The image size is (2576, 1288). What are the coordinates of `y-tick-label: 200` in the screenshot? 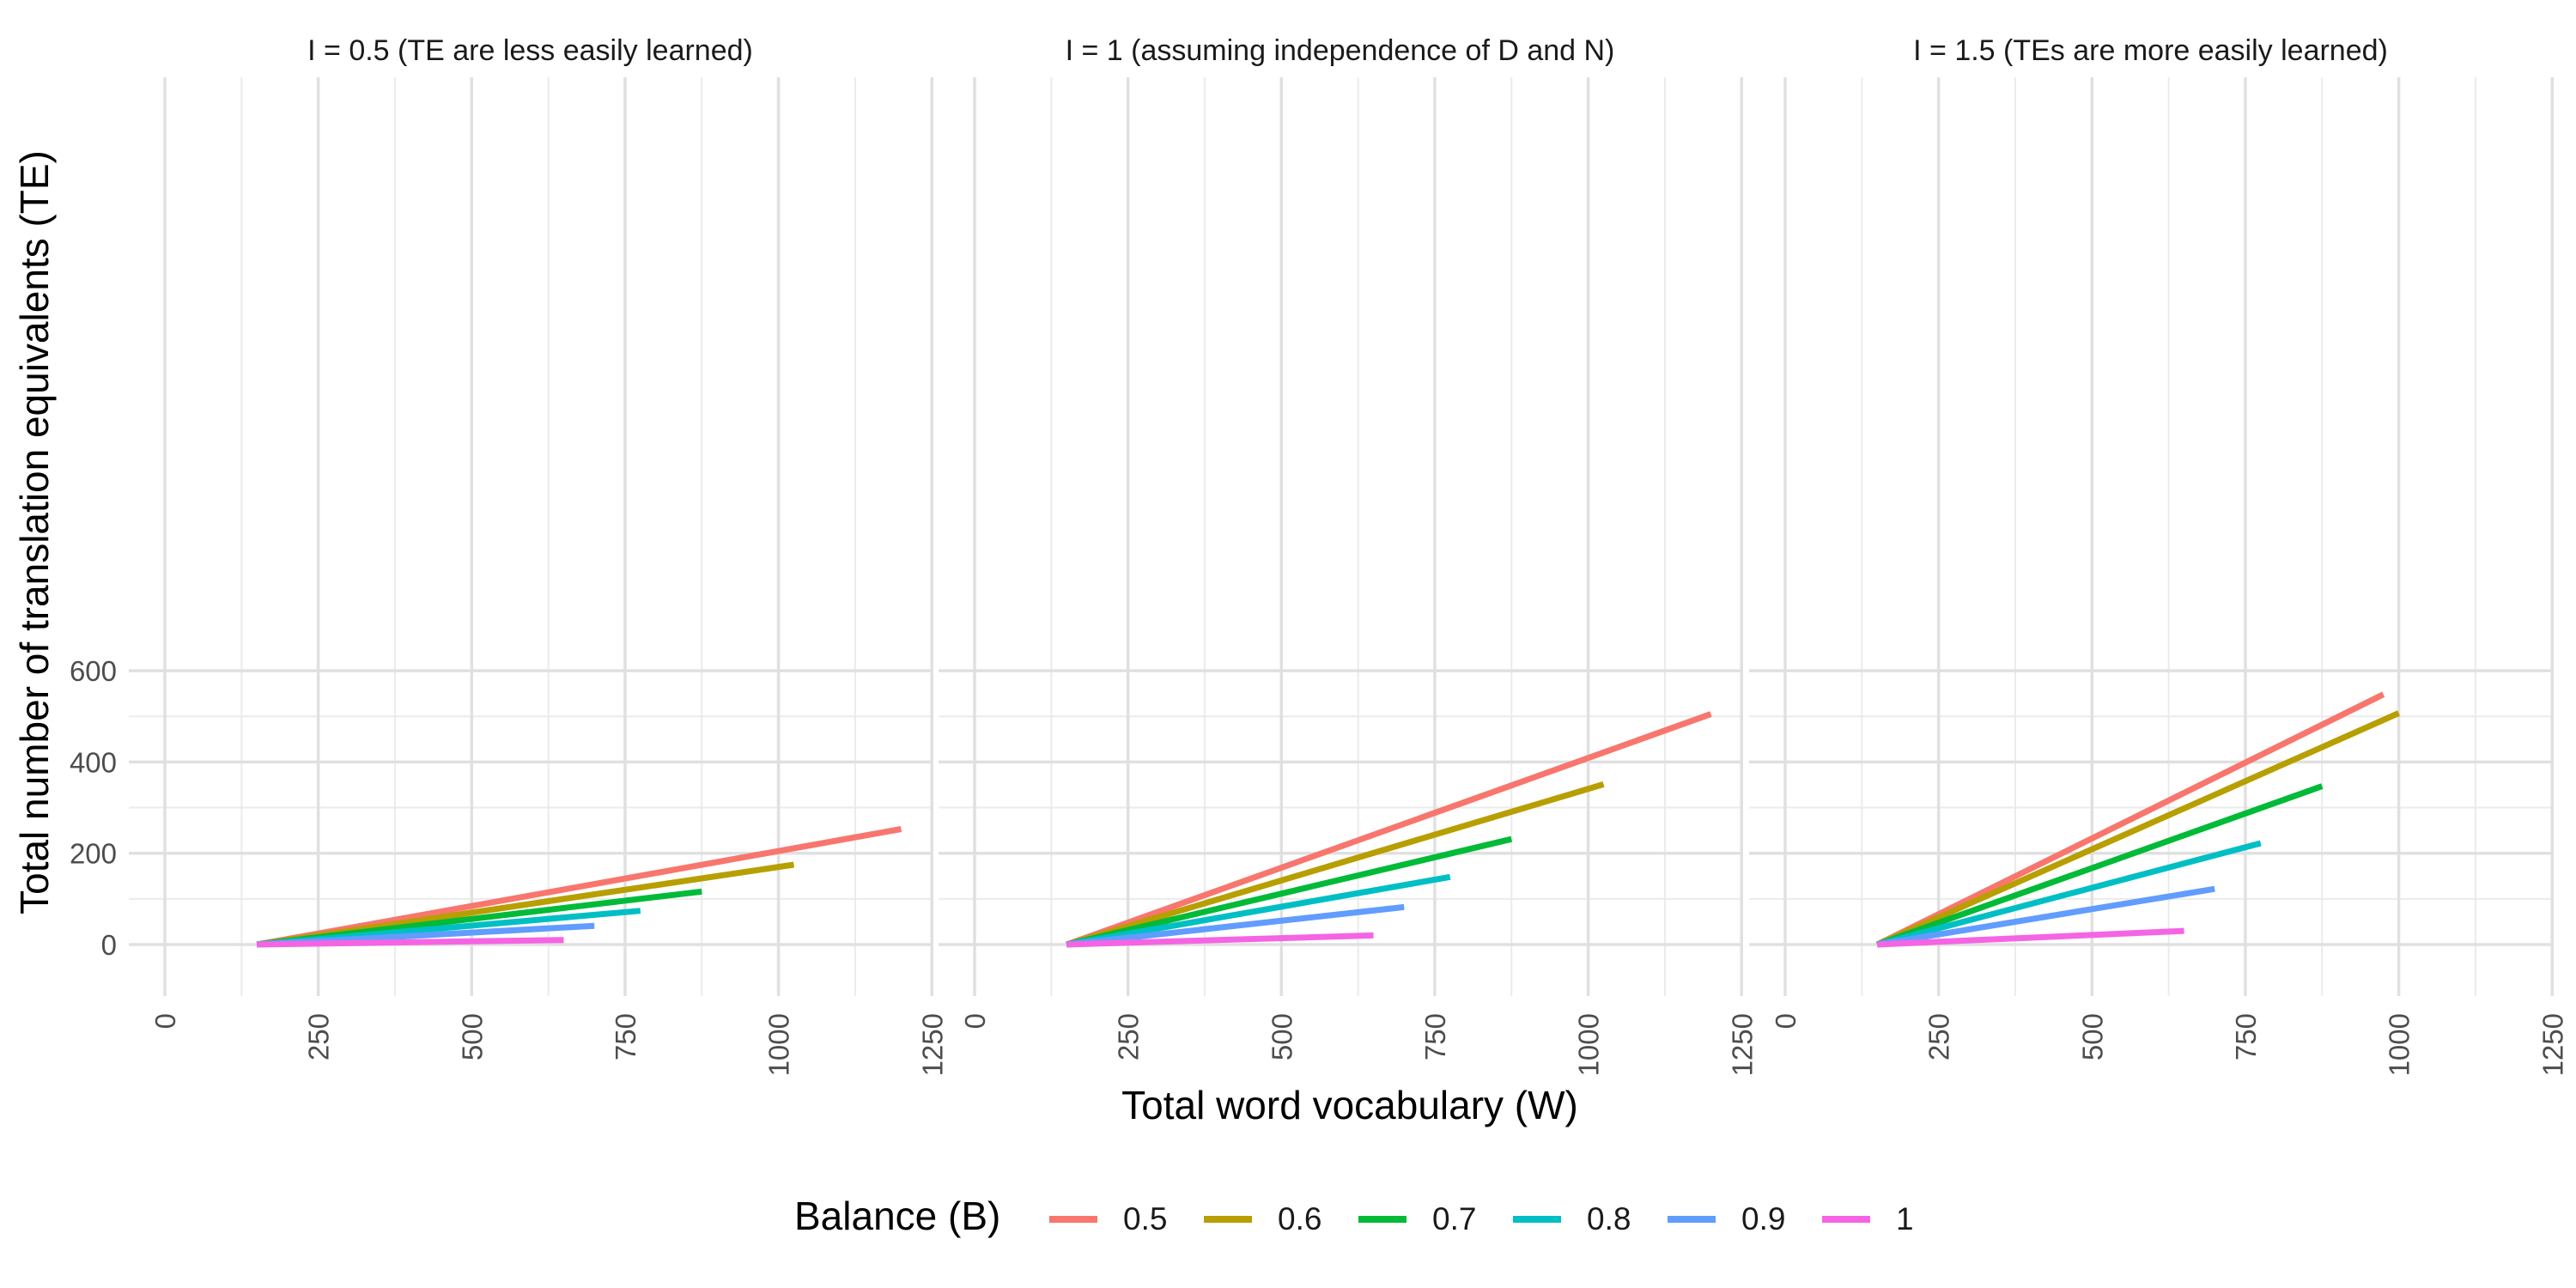 It's located at (93, 854).